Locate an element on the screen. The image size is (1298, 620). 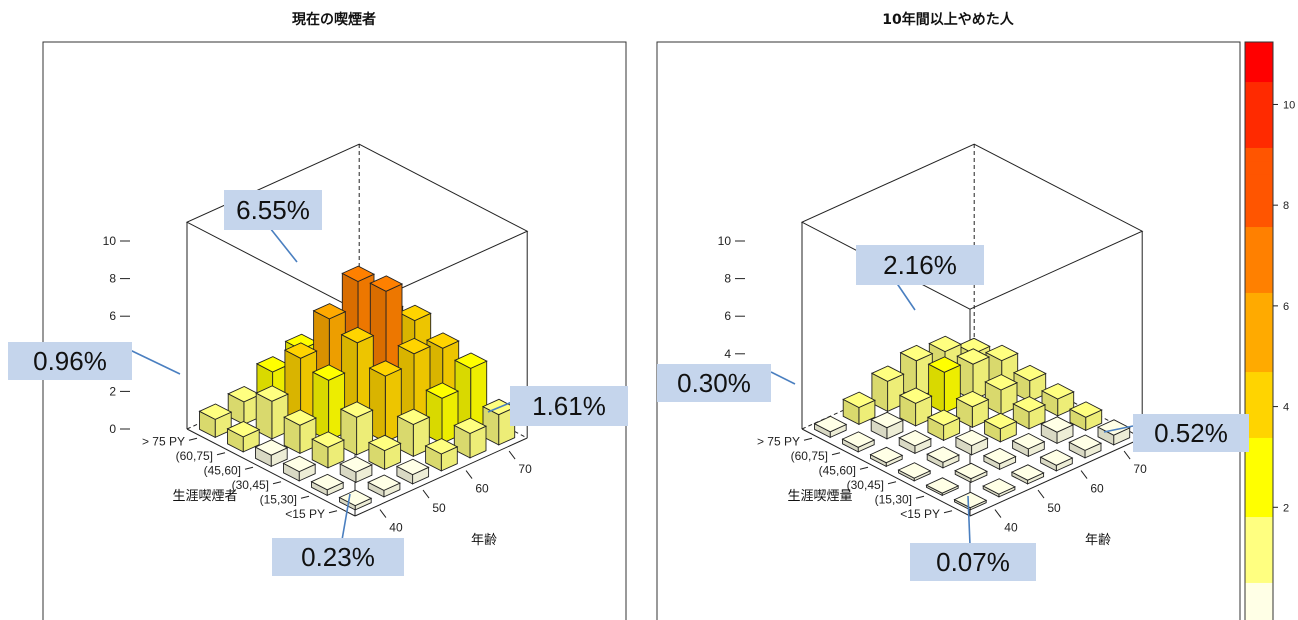
x-tick-label: 70 is located at coordinates (525, 469).